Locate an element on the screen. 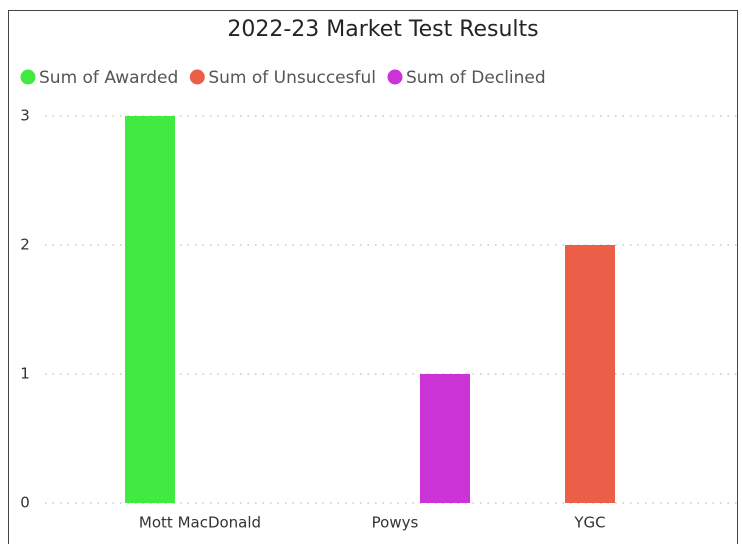 The image size is (742, 544). legend-label: Sum of Declined is located at coordinates (476, 78).